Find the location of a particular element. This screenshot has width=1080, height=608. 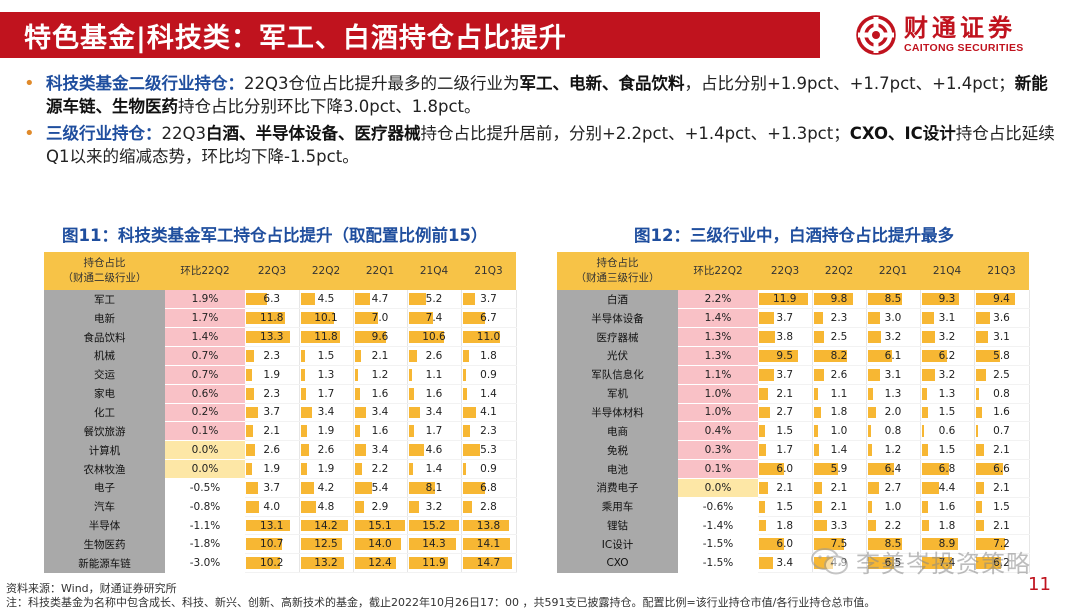

data-label: 1.5 is located at coordinates (785, 431).